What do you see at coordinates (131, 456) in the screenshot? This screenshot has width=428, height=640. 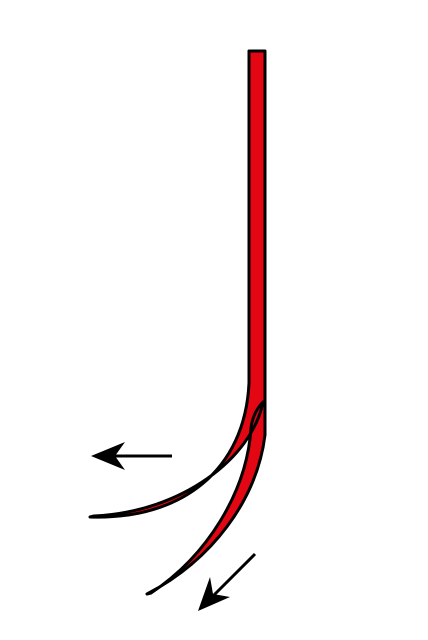 I see `arrow-left` at bounding box center [131, 456].